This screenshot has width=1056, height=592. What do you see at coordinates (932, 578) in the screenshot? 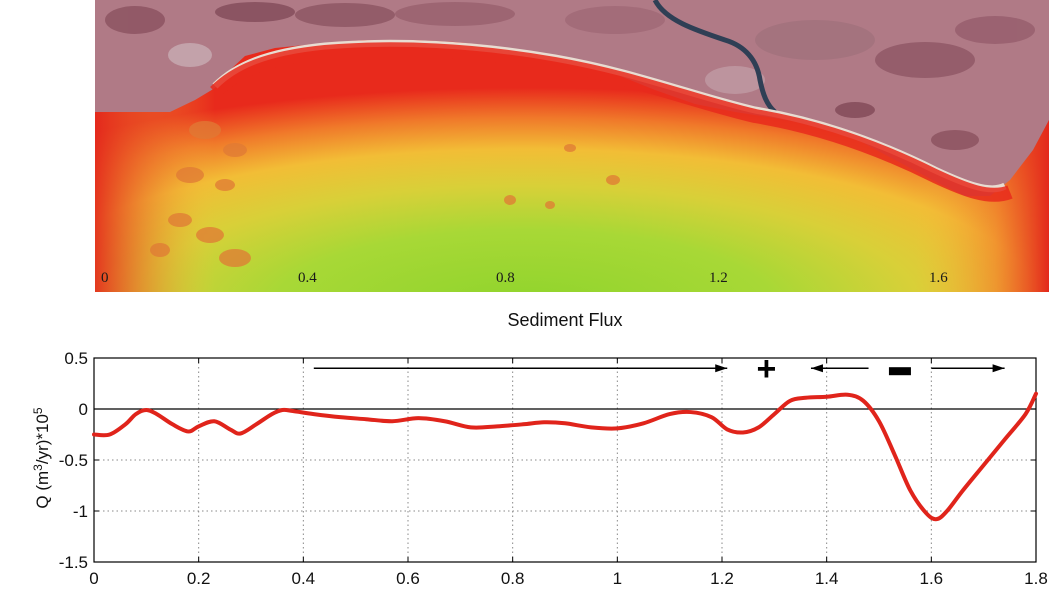
I see `x-tick-label: 1.6` at bounding box center [932, 578].